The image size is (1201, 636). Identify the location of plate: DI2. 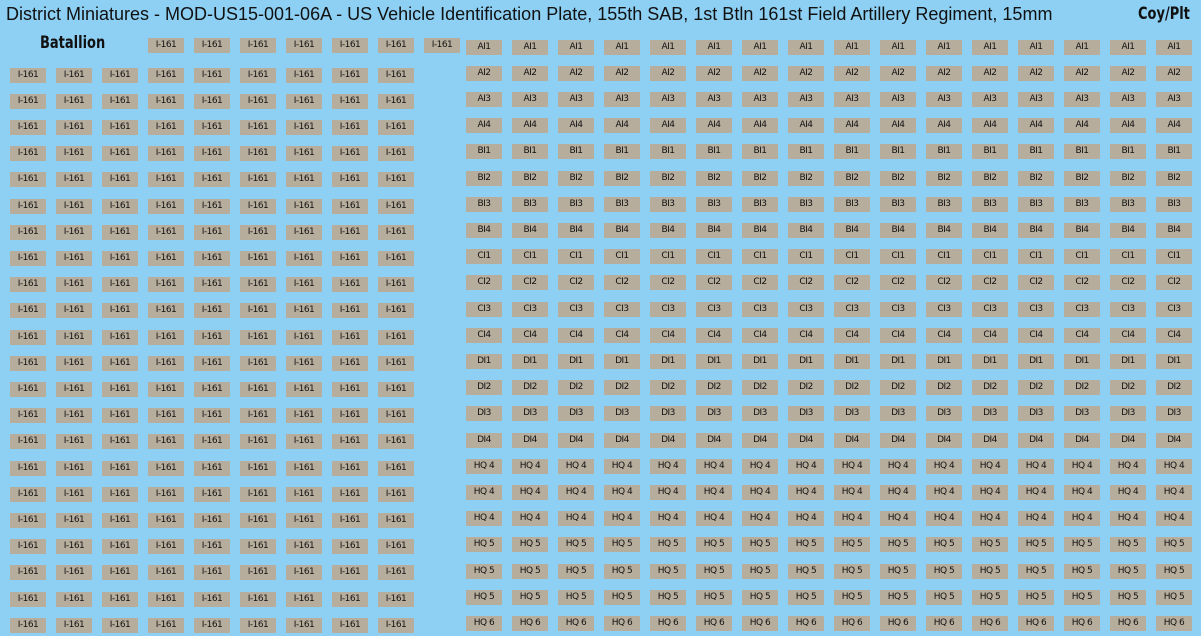
(622, 388).